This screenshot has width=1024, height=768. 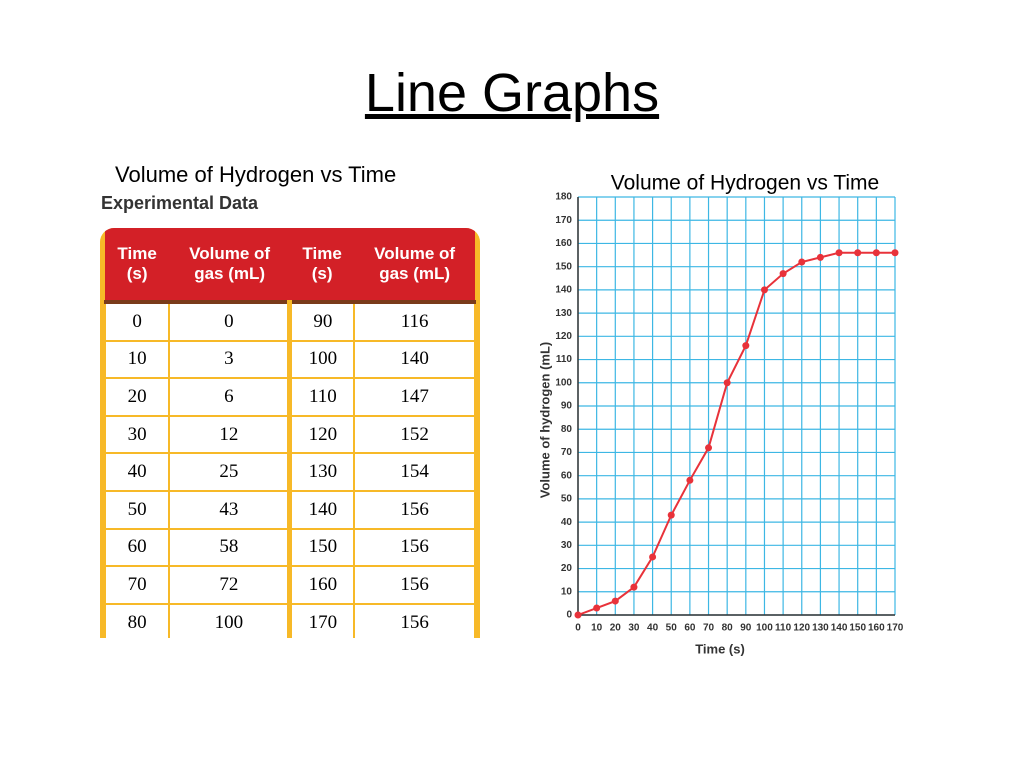 I want to click on table-row: 20 6 110 147, so click(x=289, y=397).